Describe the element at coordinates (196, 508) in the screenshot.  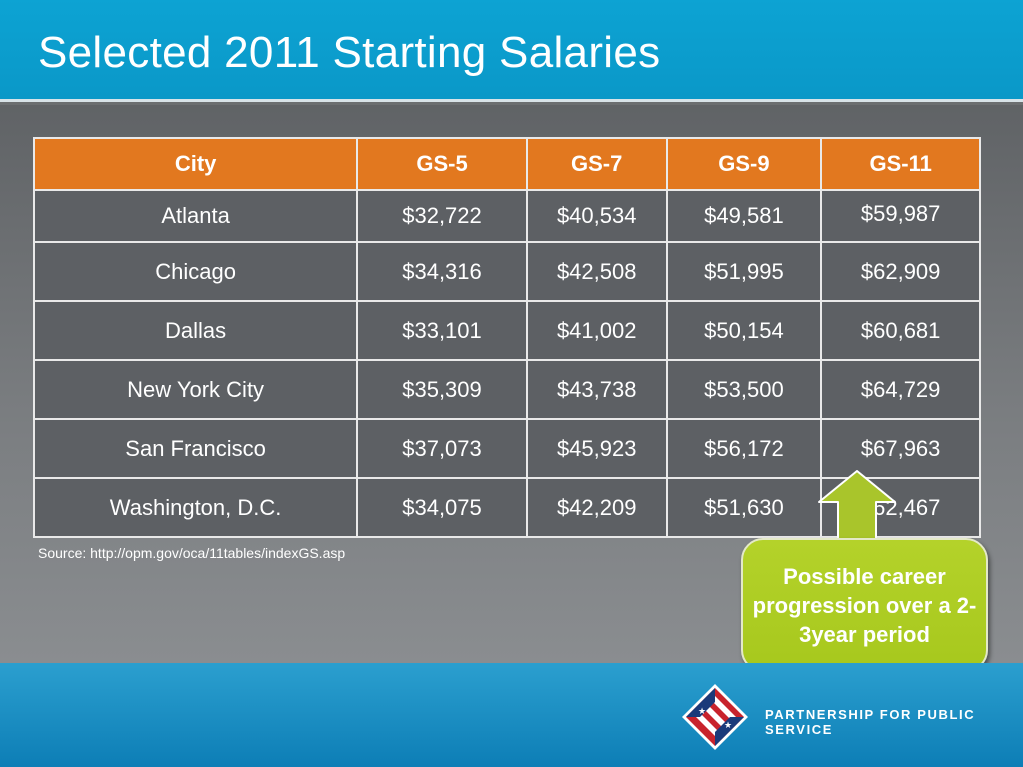
I see `city-cell: Washington, D.C.` at that location.